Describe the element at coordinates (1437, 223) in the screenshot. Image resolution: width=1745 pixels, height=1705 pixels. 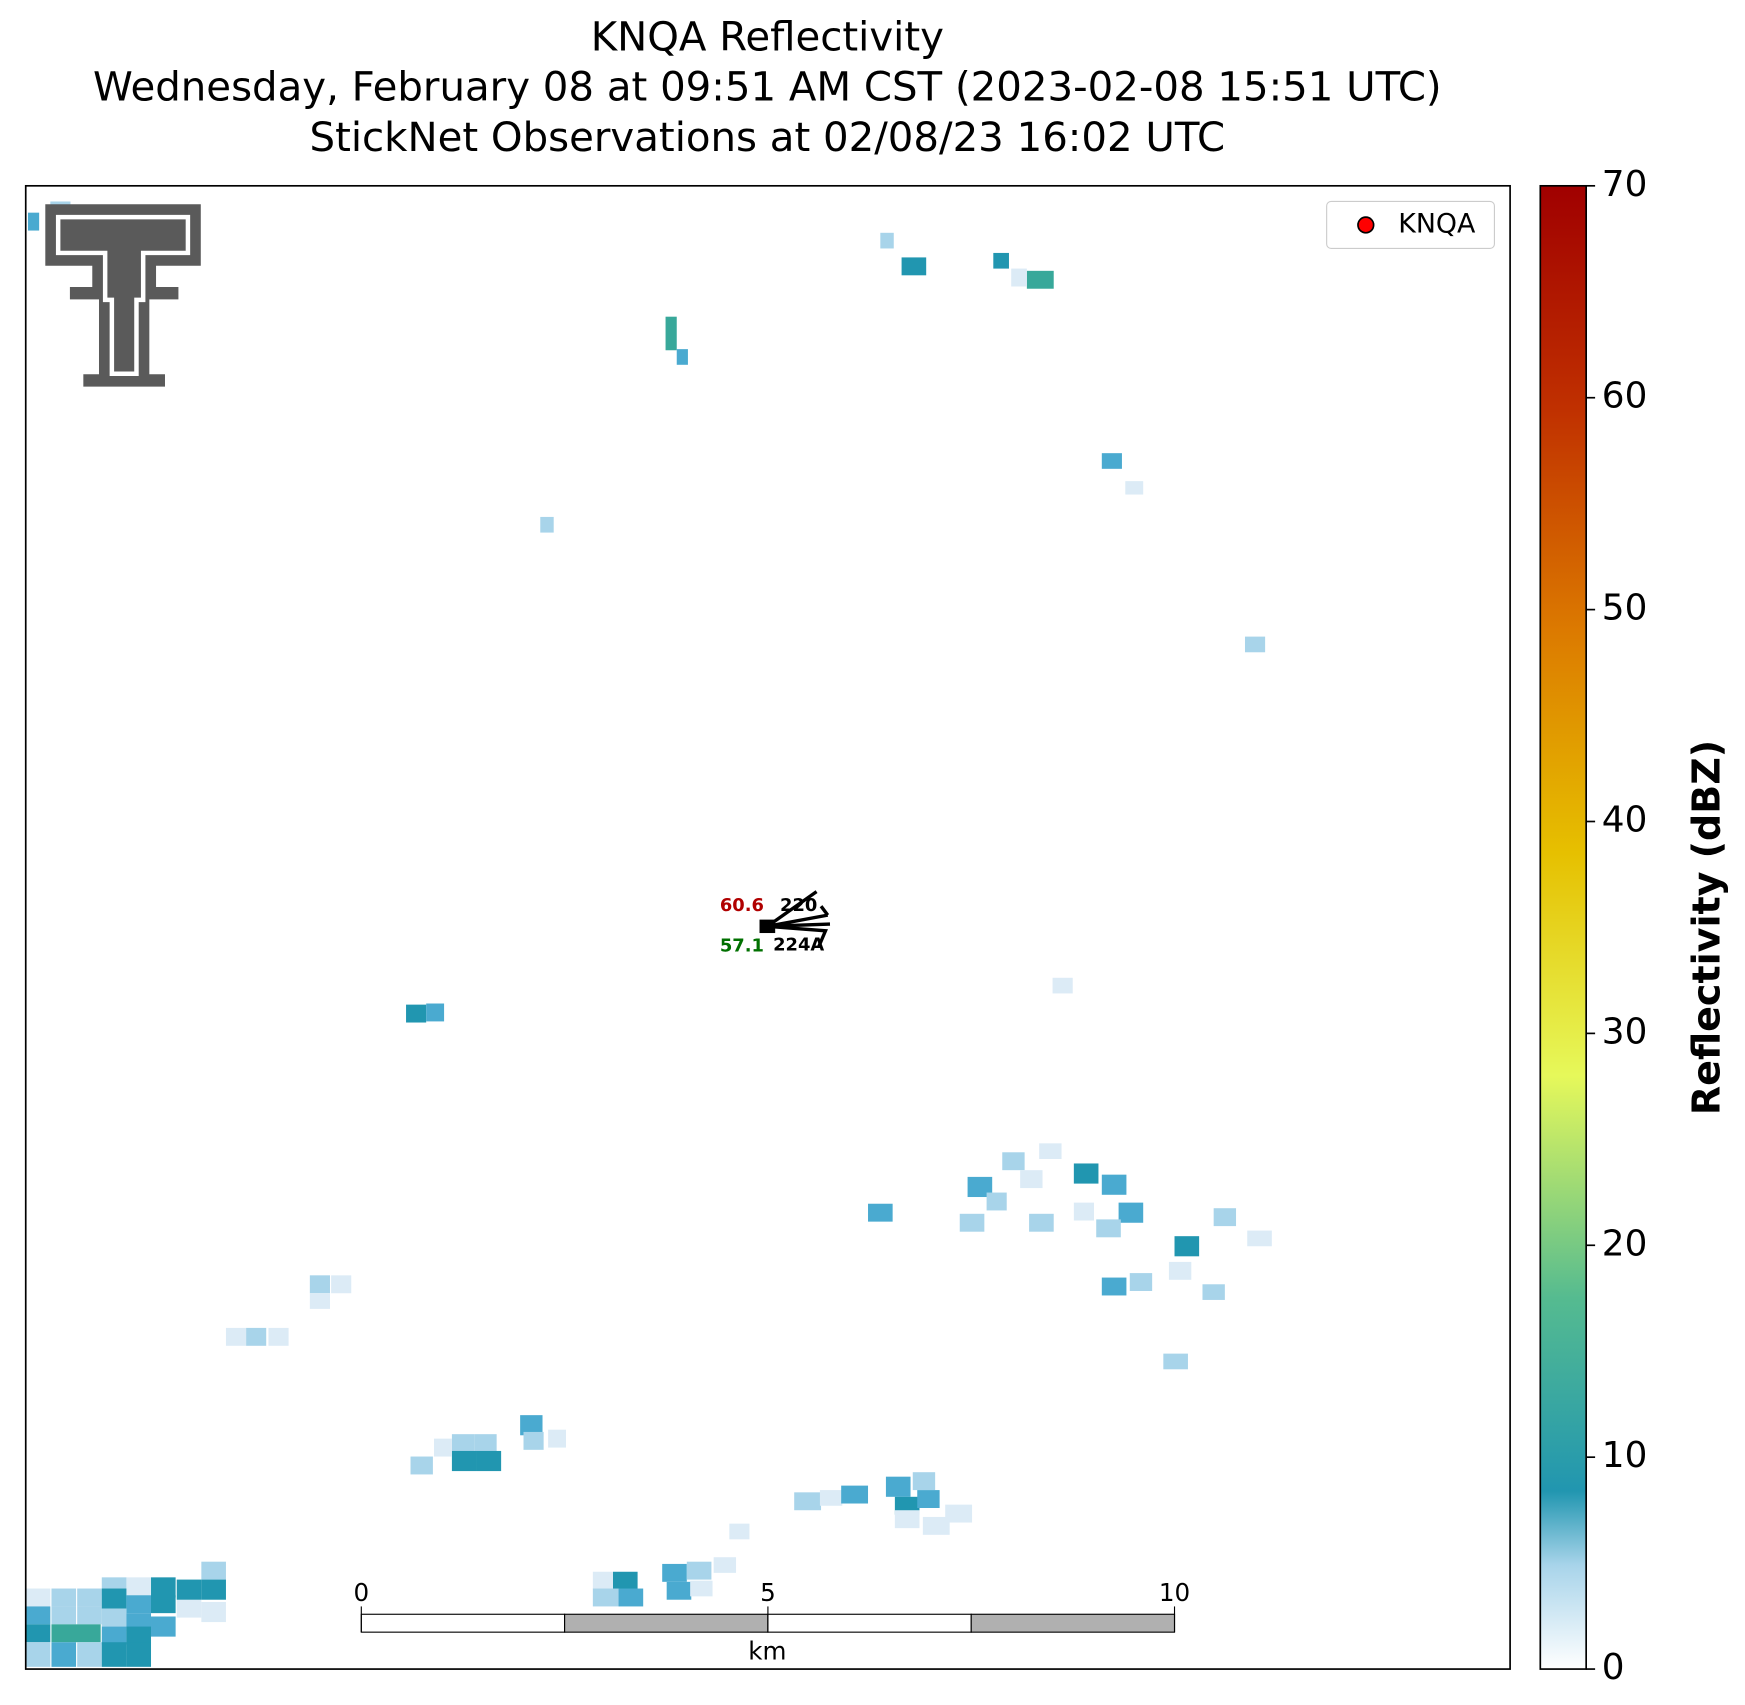
I see `legend-label: KNQA` at that location.